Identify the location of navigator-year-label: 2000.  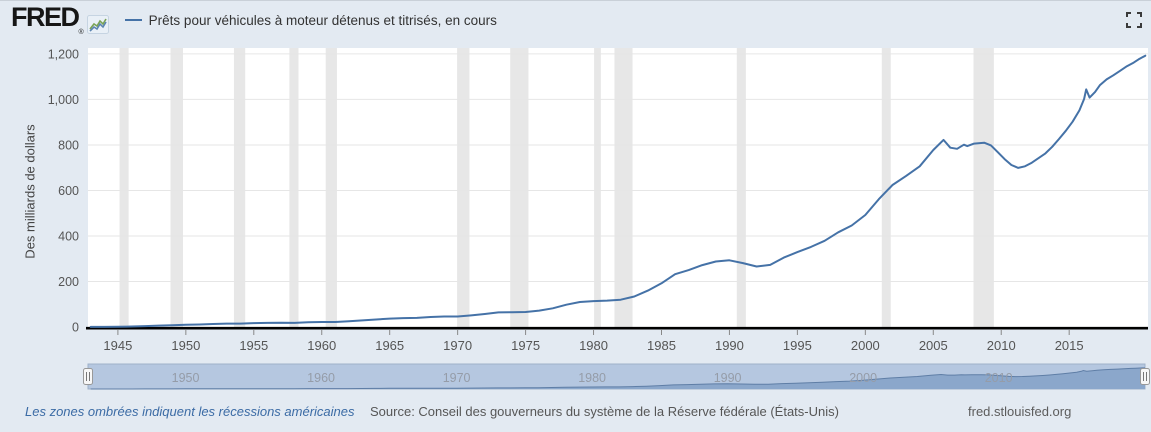
(863, 378).